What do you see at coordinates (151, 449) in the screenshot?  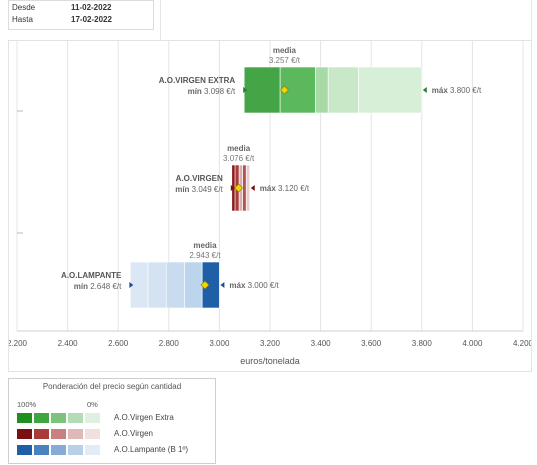 I see `legend-label: A.O.Lampante (B 1º)` at bounding box center [151, 449].